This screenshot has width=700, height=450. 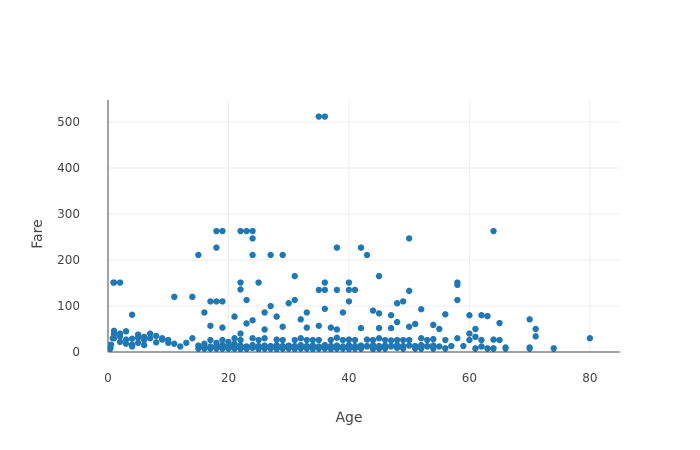 What do you see at coordinates (68, 306) in the screenshot?
I see `y-tick-label: 100` at bounding box center [68, 306].